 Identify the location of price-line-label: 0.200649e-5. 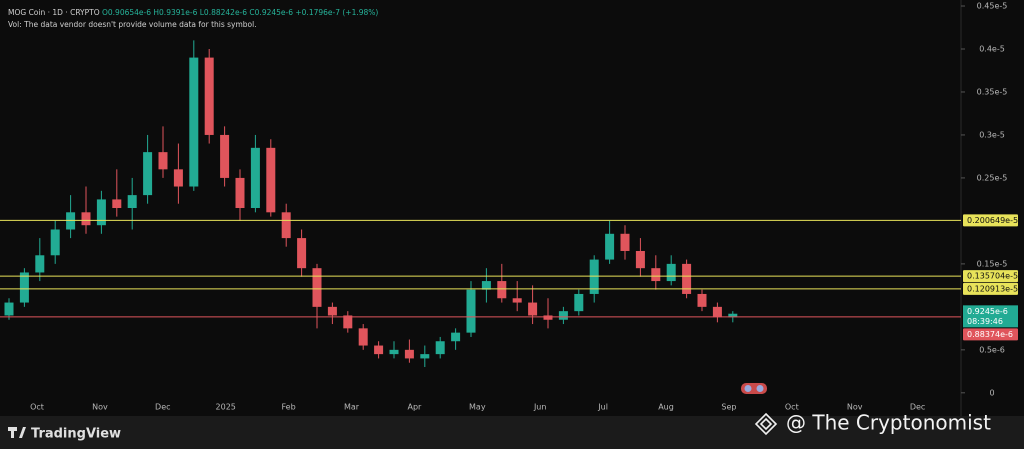
(992, 220).